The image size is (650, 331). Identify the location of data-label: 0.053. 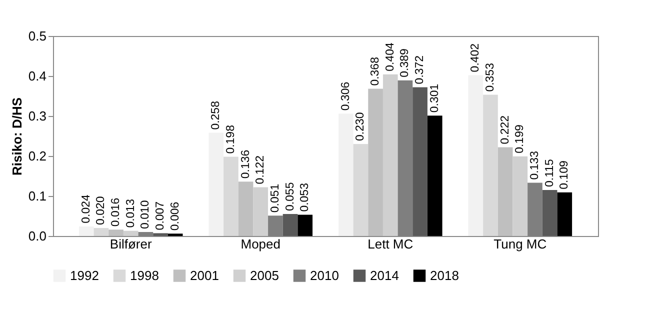
(305, 197).